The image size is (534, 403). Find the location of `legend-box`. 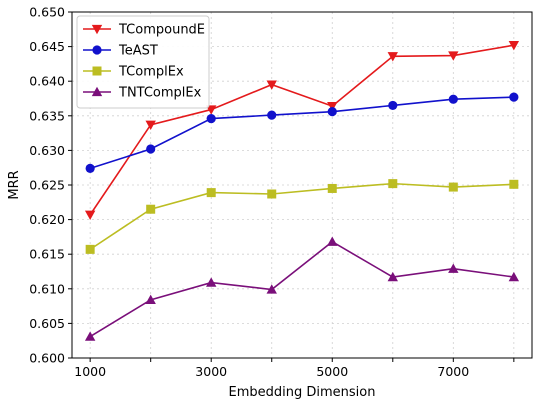

legend-box is located at coordinates (143, 62).